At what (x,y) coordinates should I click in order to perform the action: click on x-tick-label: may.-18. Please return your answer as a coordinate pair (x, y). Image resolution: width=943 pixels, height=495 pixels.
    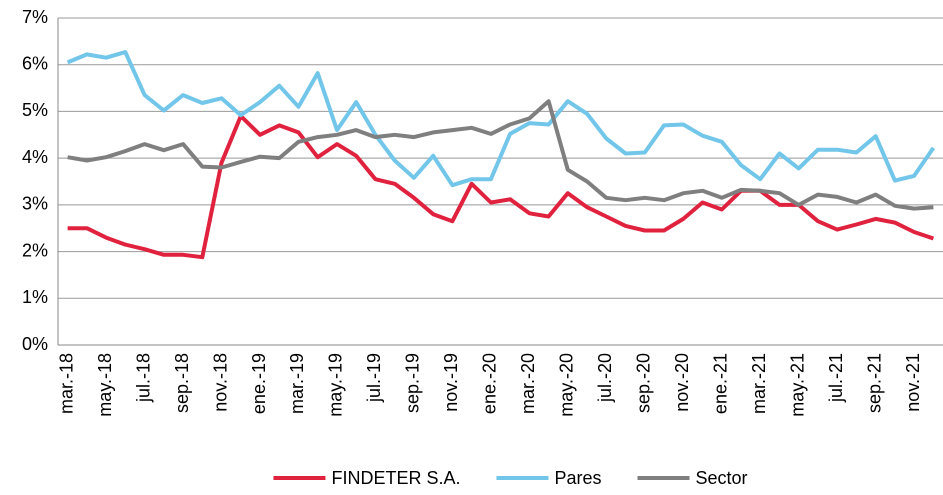
    Looking at the image, I should click on (105, 385).